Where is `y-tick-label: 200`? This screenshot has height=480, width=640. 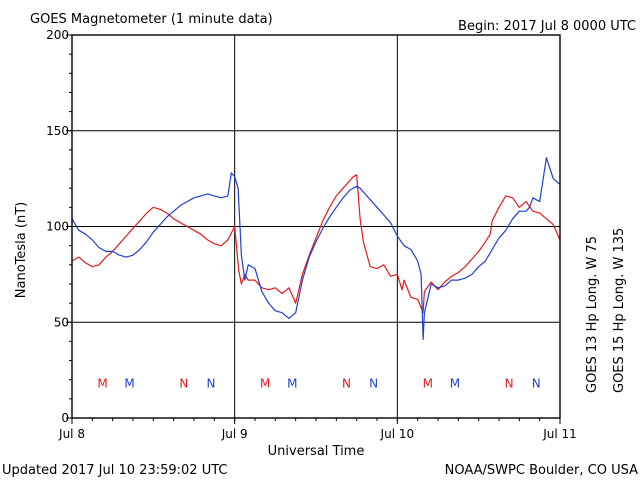 y-tick-label: 200 is located at coordinates (57, 35).